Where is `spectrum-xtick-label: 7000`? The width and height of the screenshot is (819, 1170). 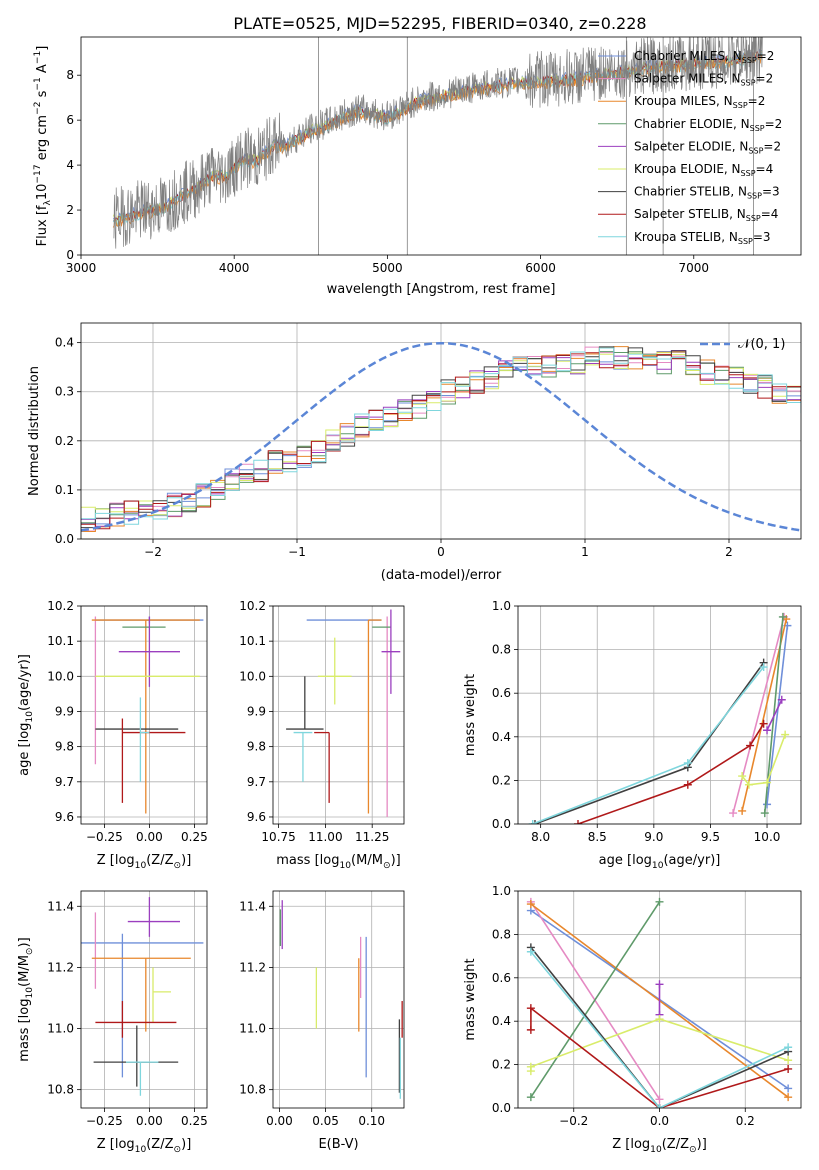 spectrum-xtick-label: 7000 is located at coordinates (693, 268).